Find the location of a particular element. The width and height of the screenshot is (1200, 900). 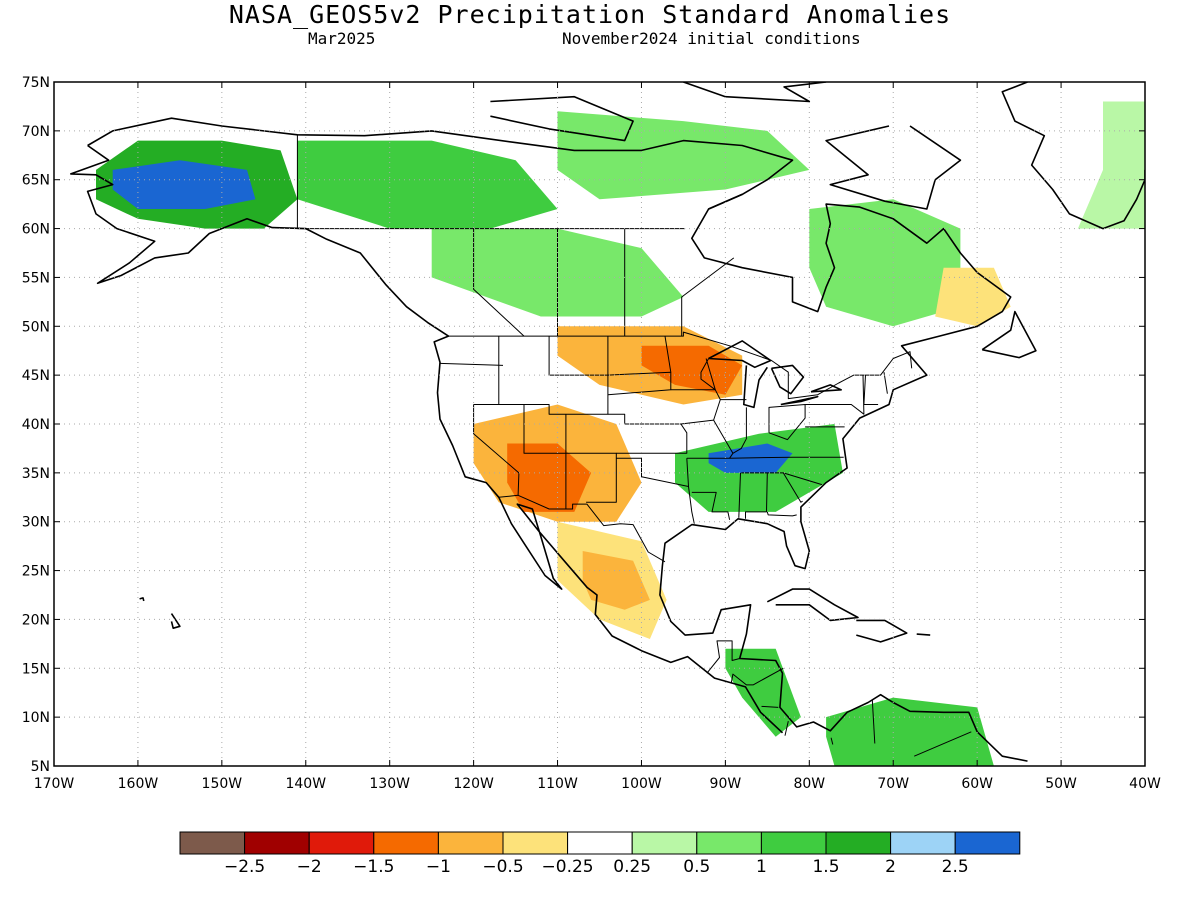

lat-tick-label: 45N is located at coordinates (36, 376).